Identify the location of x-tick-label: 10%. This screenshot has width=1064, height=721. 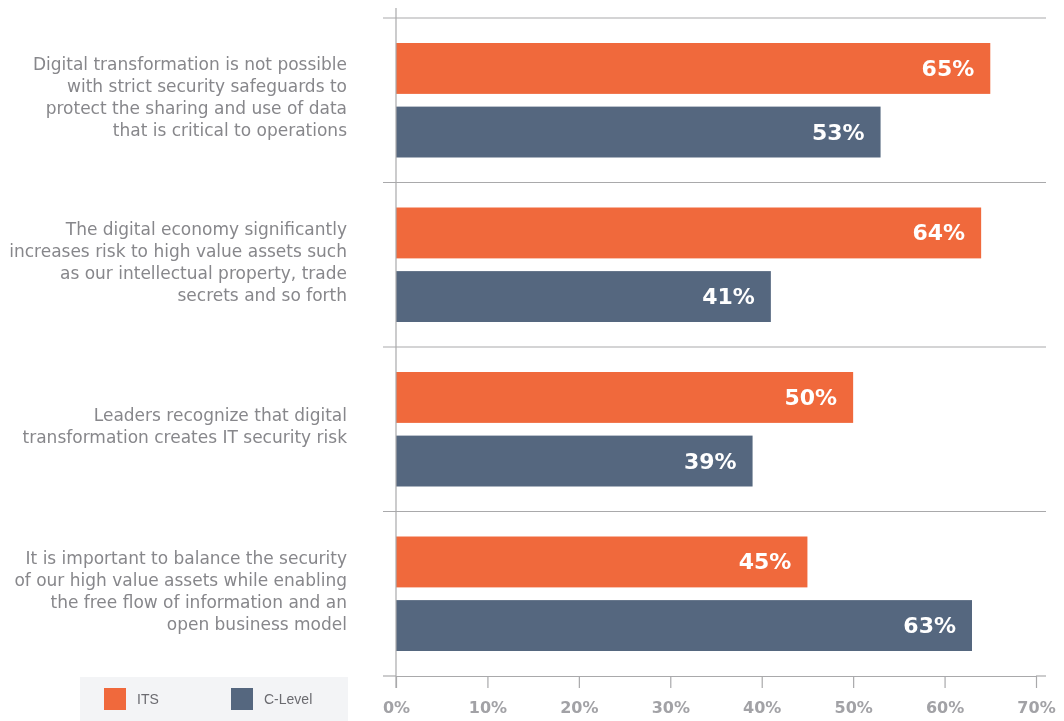
(488, 708).